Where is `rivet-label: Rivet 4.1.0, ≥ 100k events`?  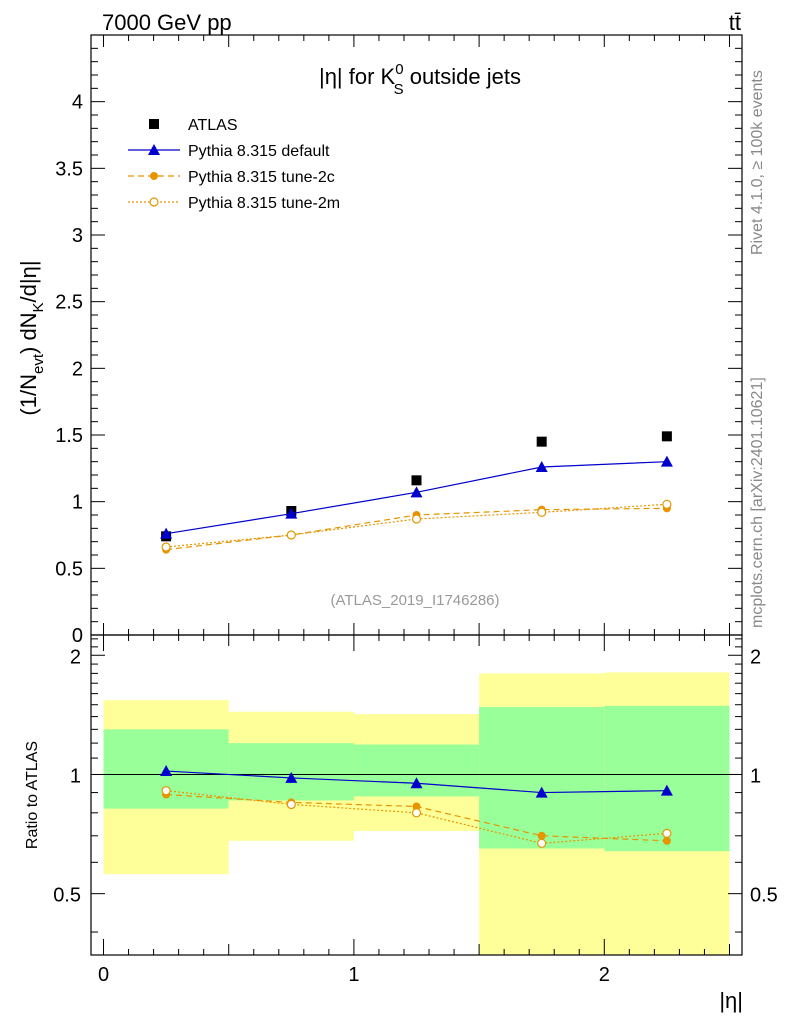 rivet-label: Rivet 4.1.0, ≥ 100k events is located at coordinates (757, 162).